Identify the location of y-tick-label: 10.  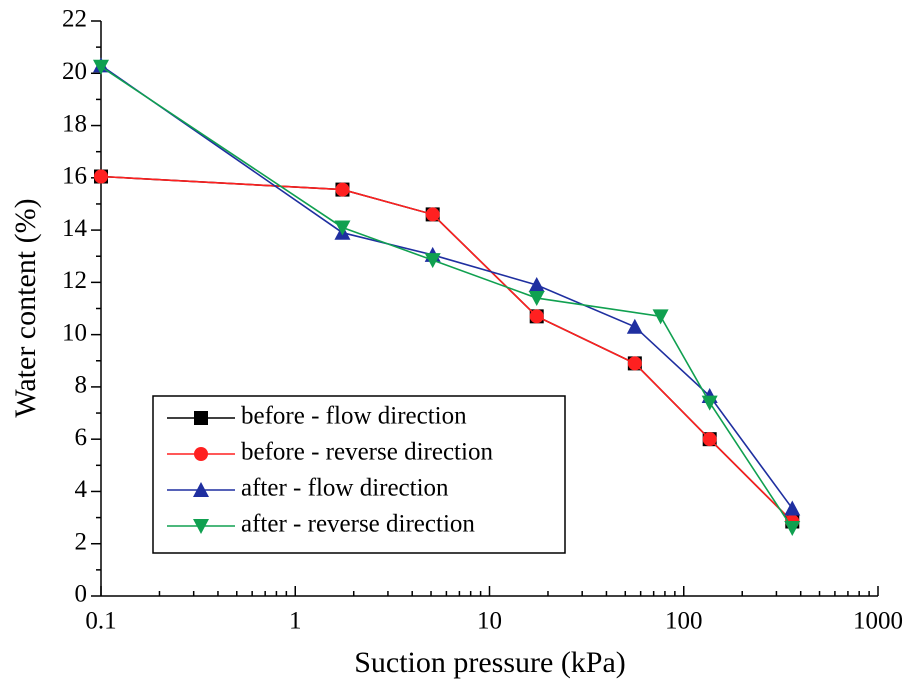
(74, 332).